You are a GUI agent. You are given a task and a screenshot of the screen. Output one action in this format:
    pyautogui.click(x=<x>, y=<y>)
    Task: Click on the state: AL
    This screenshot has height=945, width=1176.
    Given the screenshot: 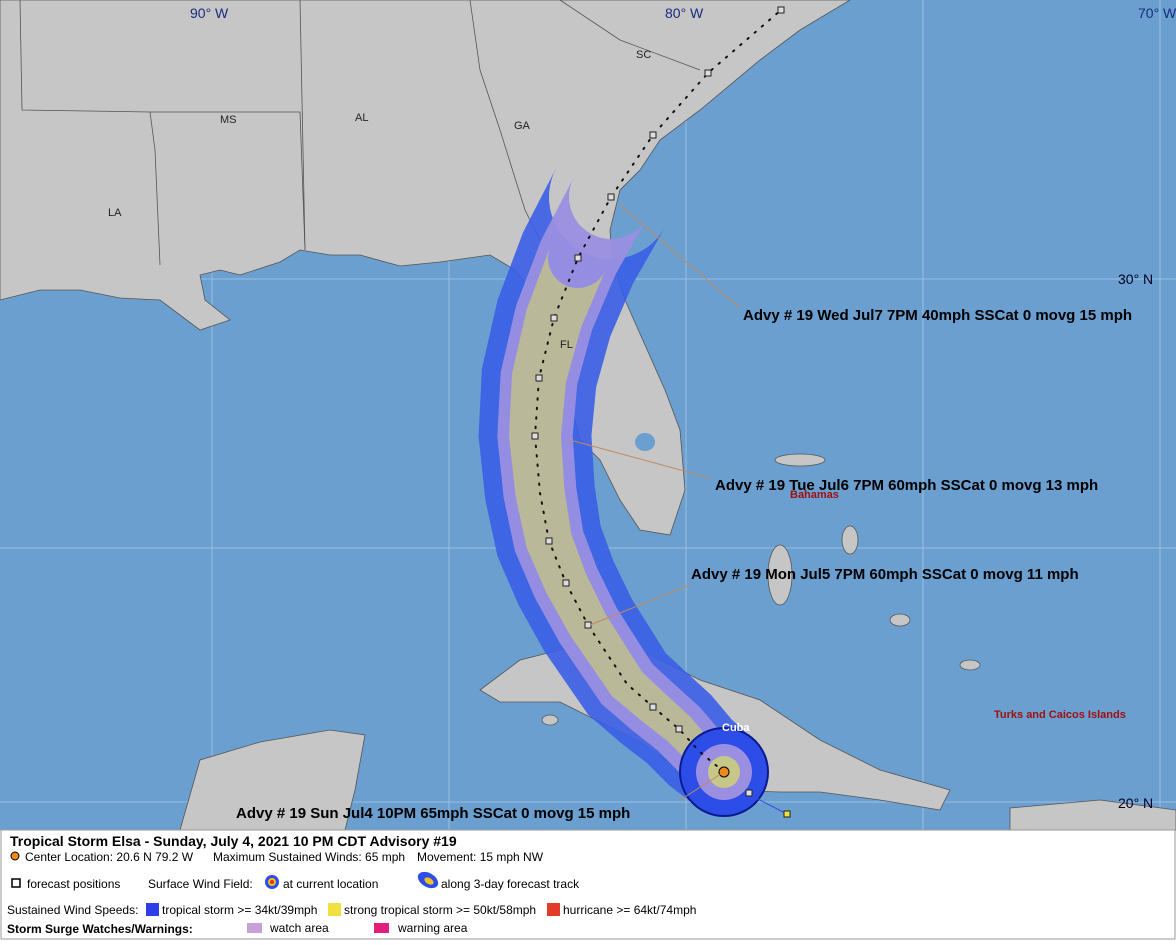 What is the action you would take?
    pyautogui.click(x=361, y=118)
    